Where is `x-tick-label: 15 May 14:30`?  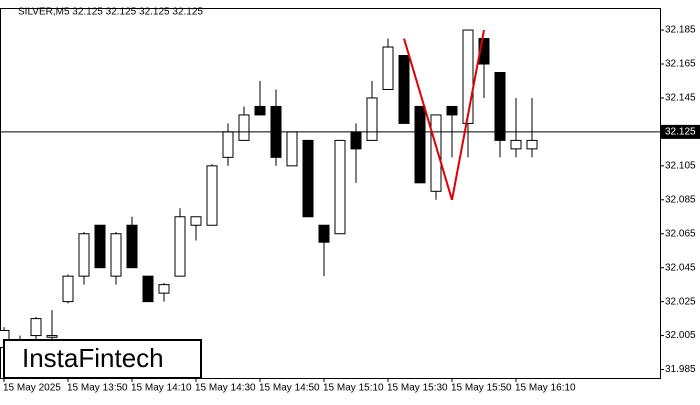
x-tick-label: 15 May 14:30 is located at coordinates (225, 388).